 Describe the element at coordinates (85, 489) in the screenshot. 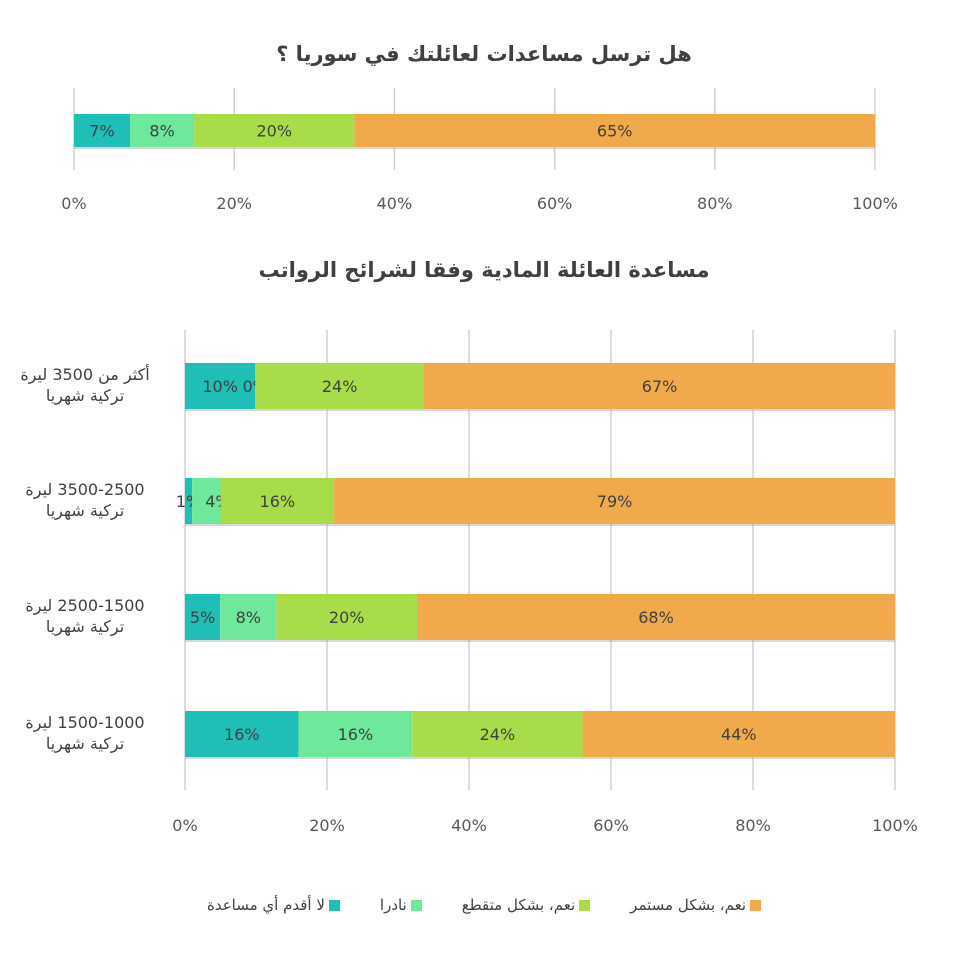

I see `category-label-line: 3500-2500 ليرة` at that location.